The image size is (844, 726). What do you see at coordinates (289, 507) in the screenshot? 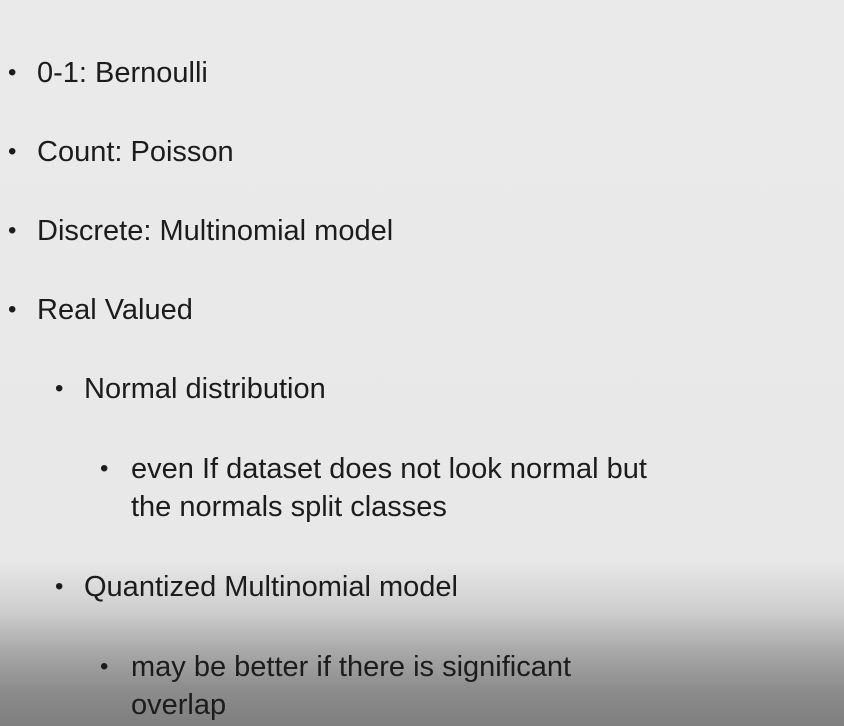
I see `list-item-text-line: the normals split classes` at bounding box center [289, 507].